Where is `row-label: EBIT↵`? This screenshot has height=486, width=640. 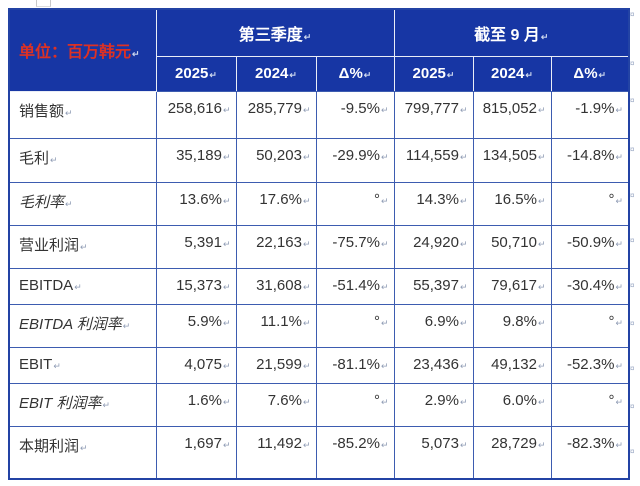 row-label: EBIT↵ is located at coordinates (82, 365).